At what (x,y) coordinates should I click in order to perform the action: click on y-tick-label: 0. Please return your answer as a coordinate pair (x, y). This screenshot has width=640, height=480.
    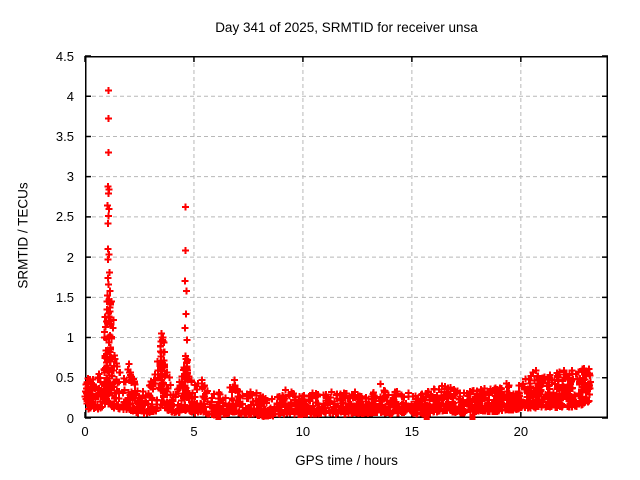
    Looking at the image, I should click on (70, 418).